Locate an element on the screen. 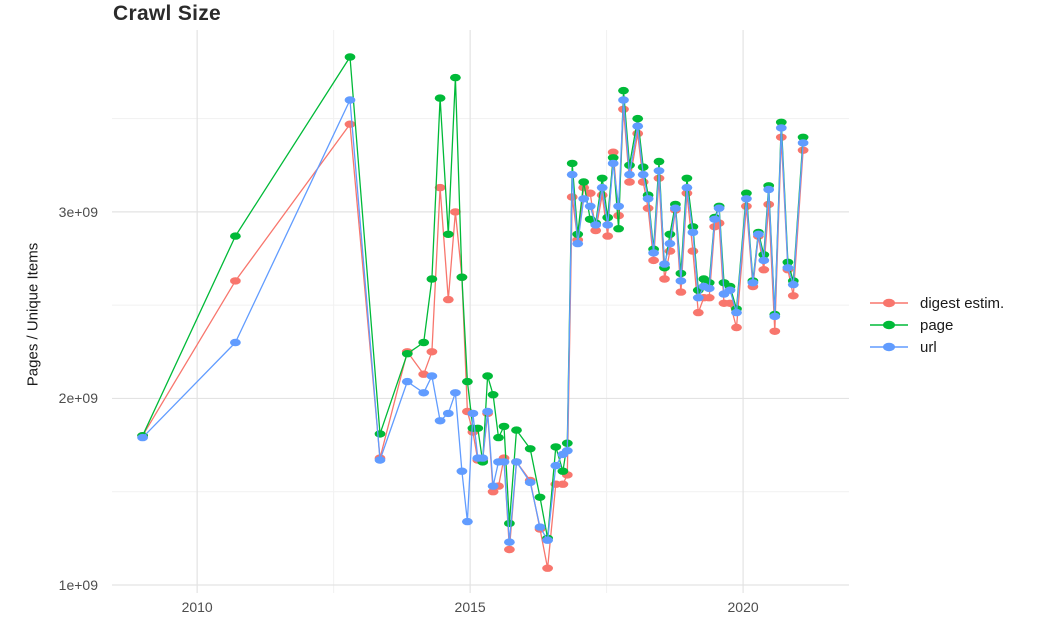 The height and width of the screenshot is (639, 1059). chart-title: Crawl Size is located at coordinates (167, 13).